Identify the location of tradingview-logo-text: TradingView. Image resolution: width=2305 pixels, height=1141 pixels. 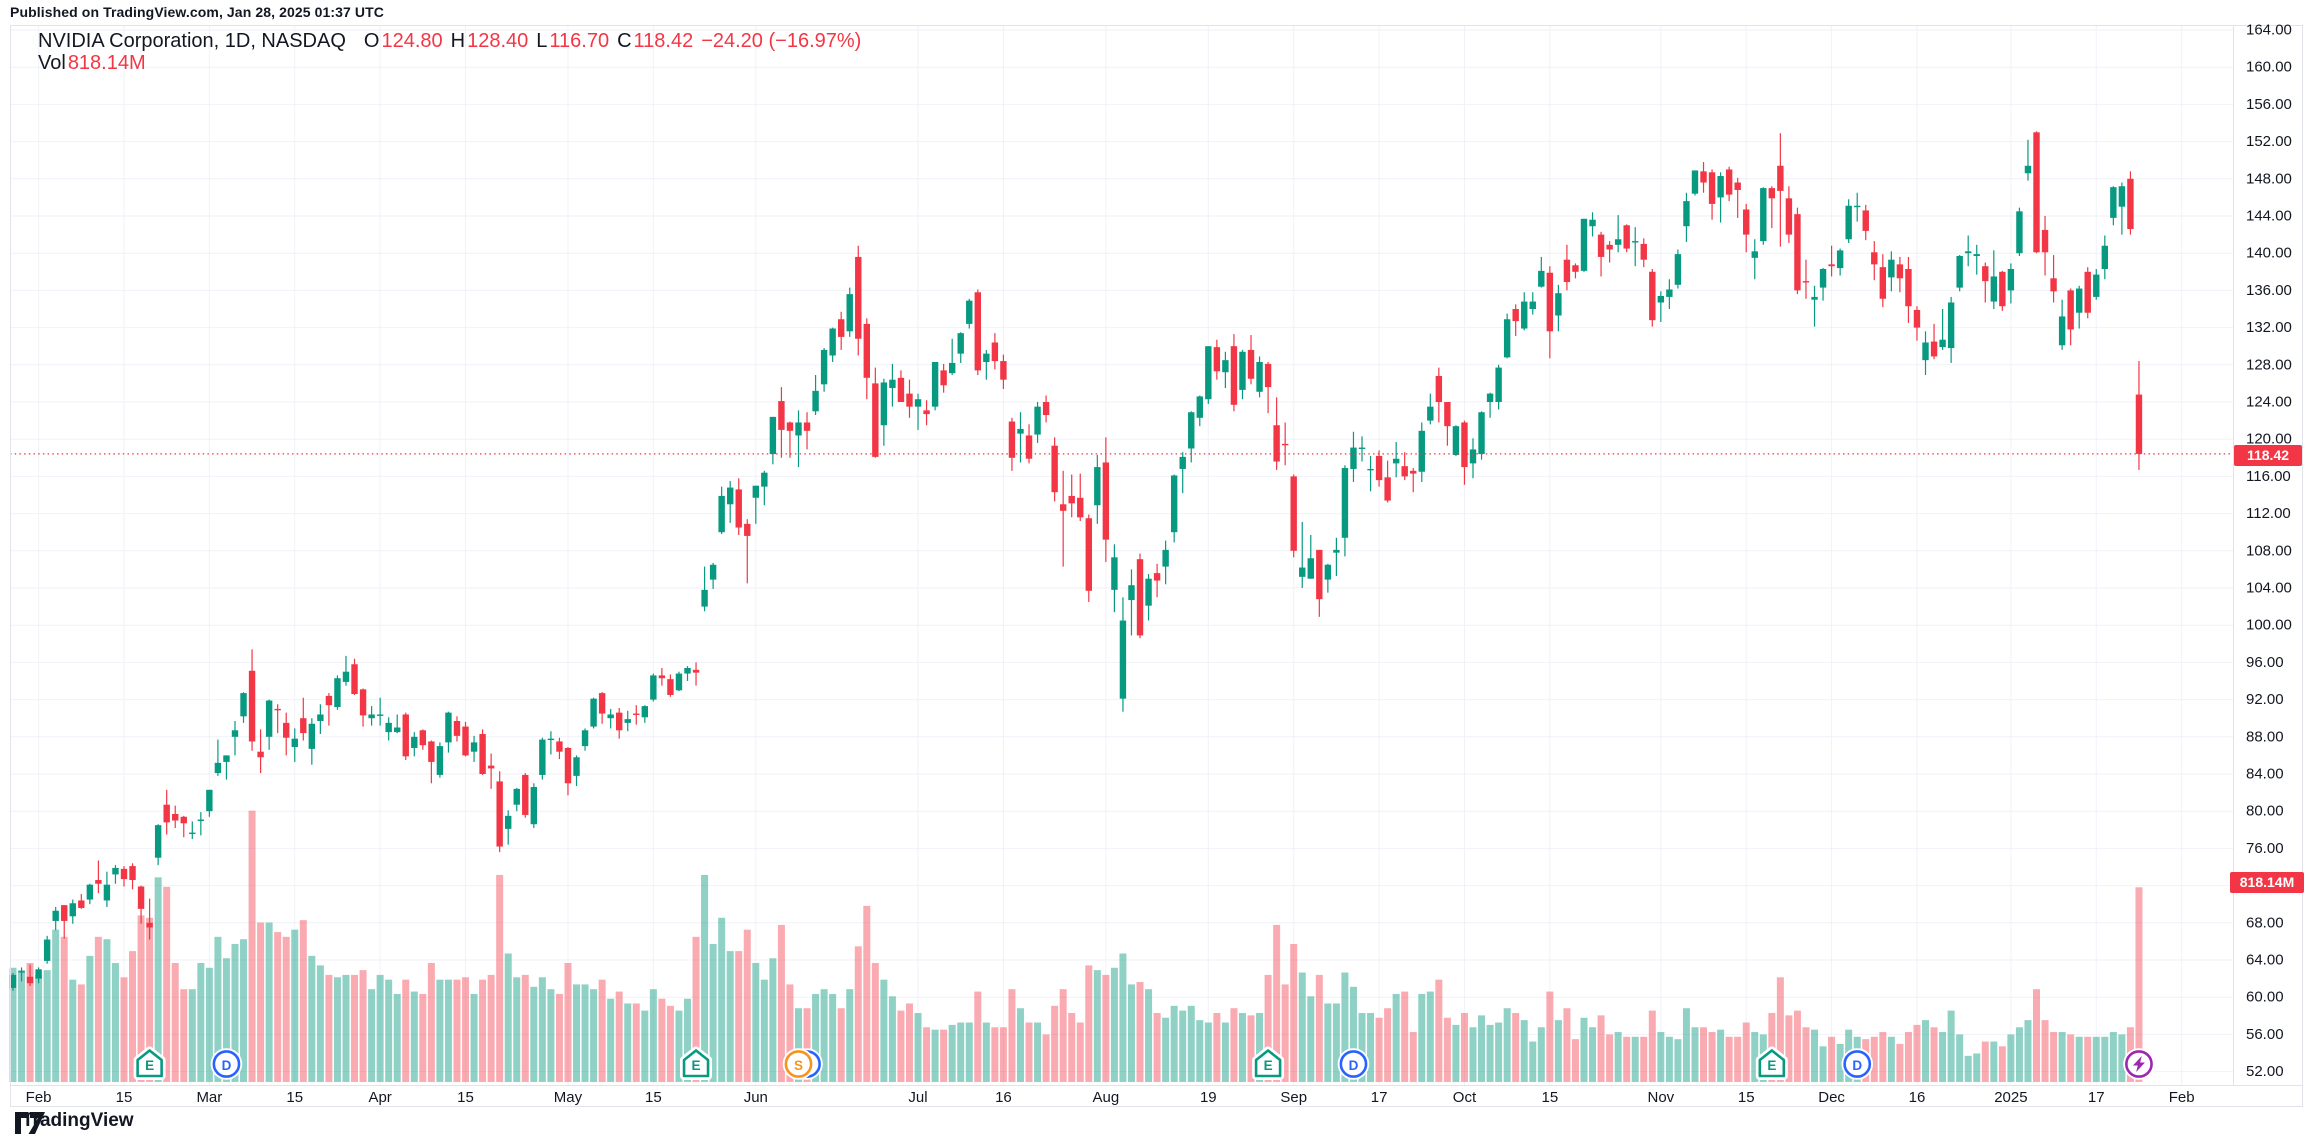
(78, 1120).